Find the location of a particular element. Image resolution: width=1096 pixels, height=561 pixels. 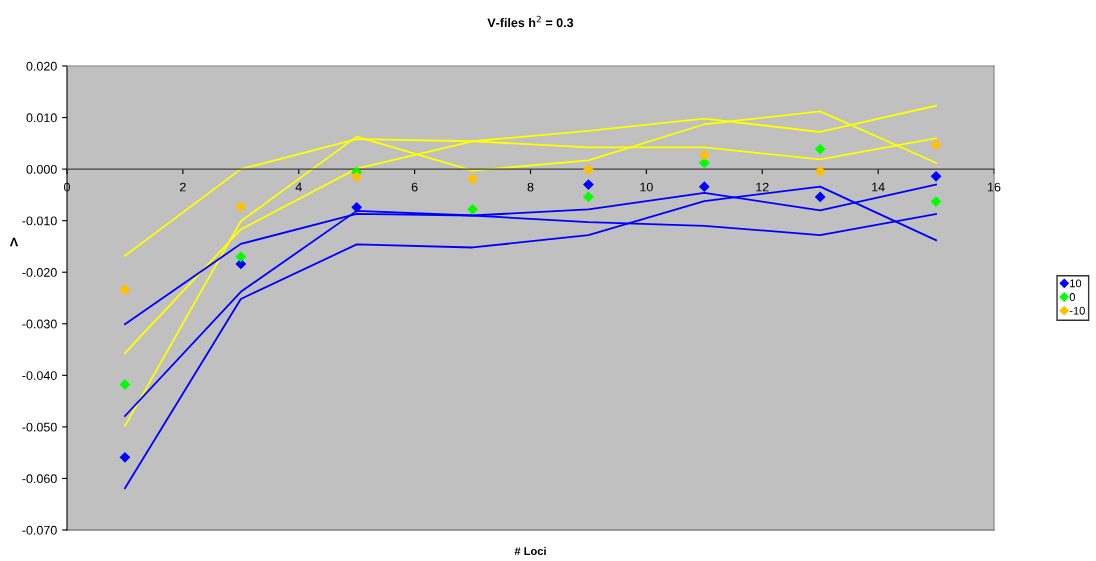

x-tick-label: 6 is located at coordinates (414, 187).